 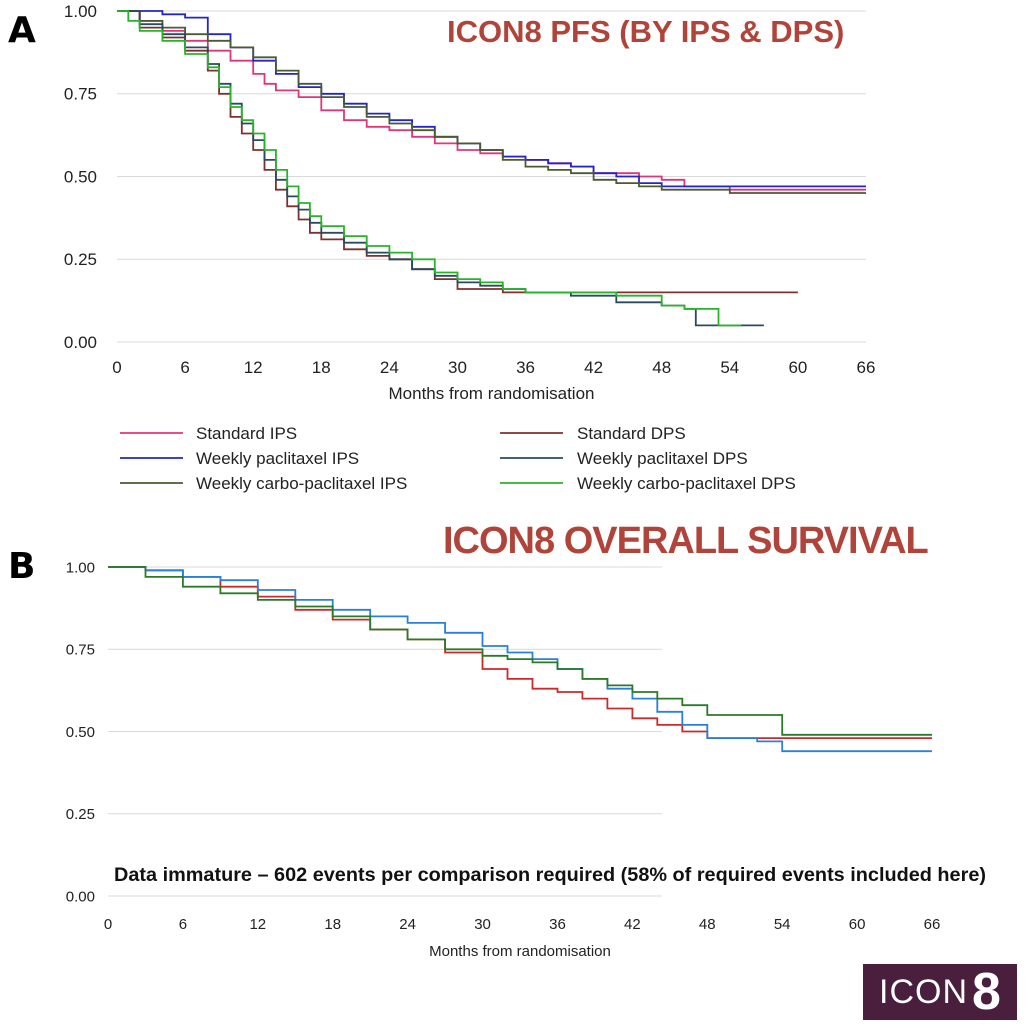 What do you see at coordinates (301, 483) in the screenshot?
I see `legend-label: Weekly carbo-paclitaxel IPS` at bounding box center [301, 483].